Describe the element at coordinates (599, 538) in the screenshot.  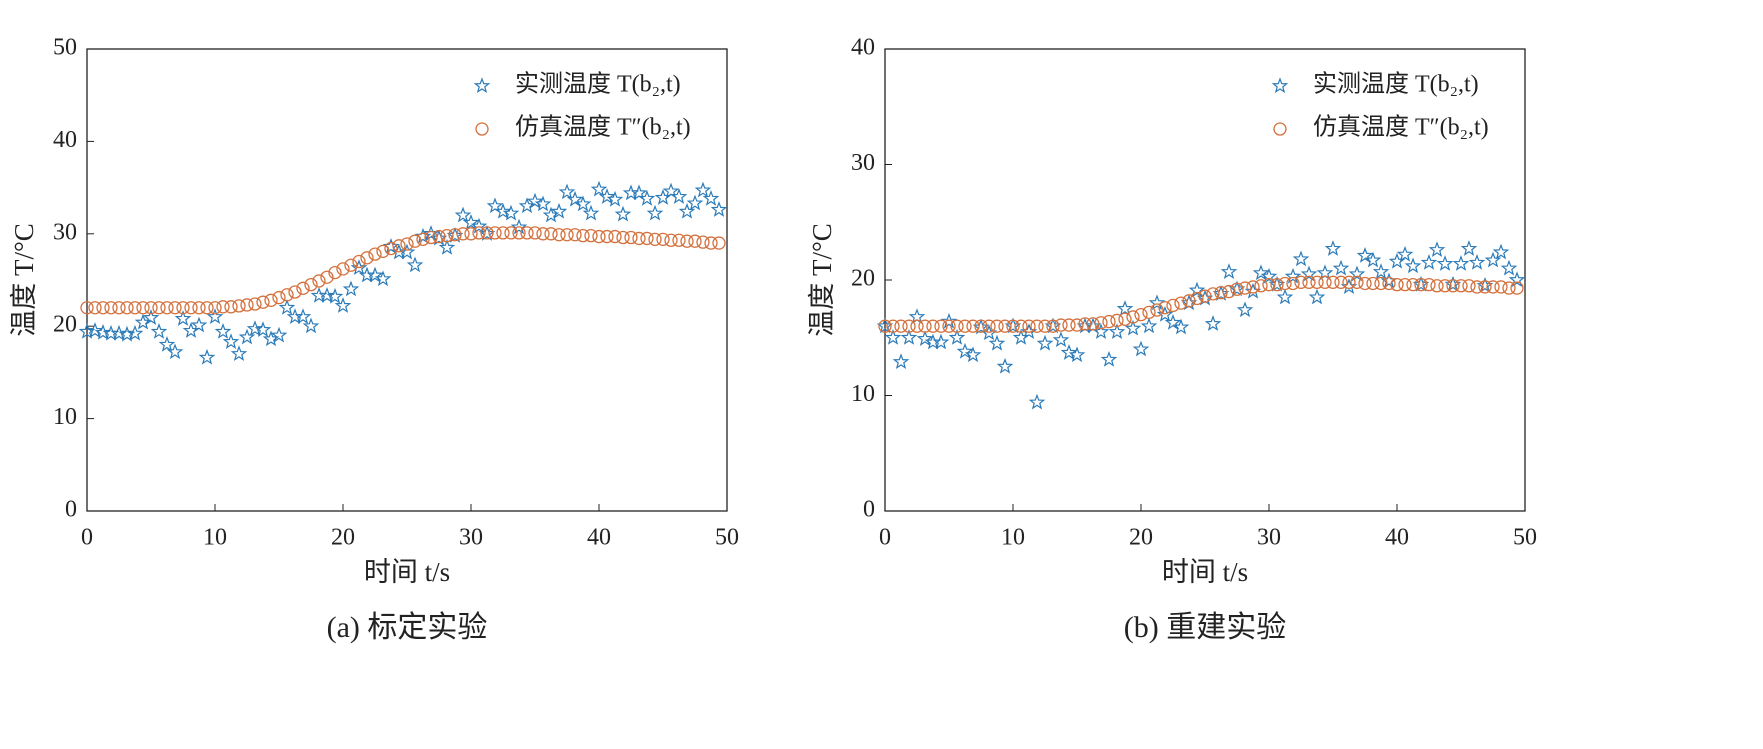
I see `x-tick-label: 40` at that location.